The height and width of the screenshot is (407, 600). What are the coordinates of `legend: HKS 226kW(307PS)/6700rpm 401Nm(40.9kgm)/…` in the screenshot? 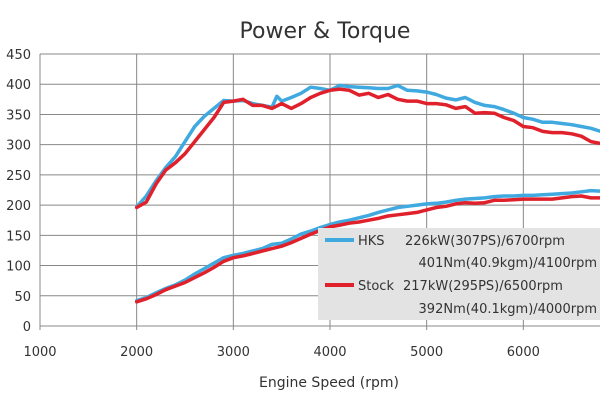 It's located at (459, 274).